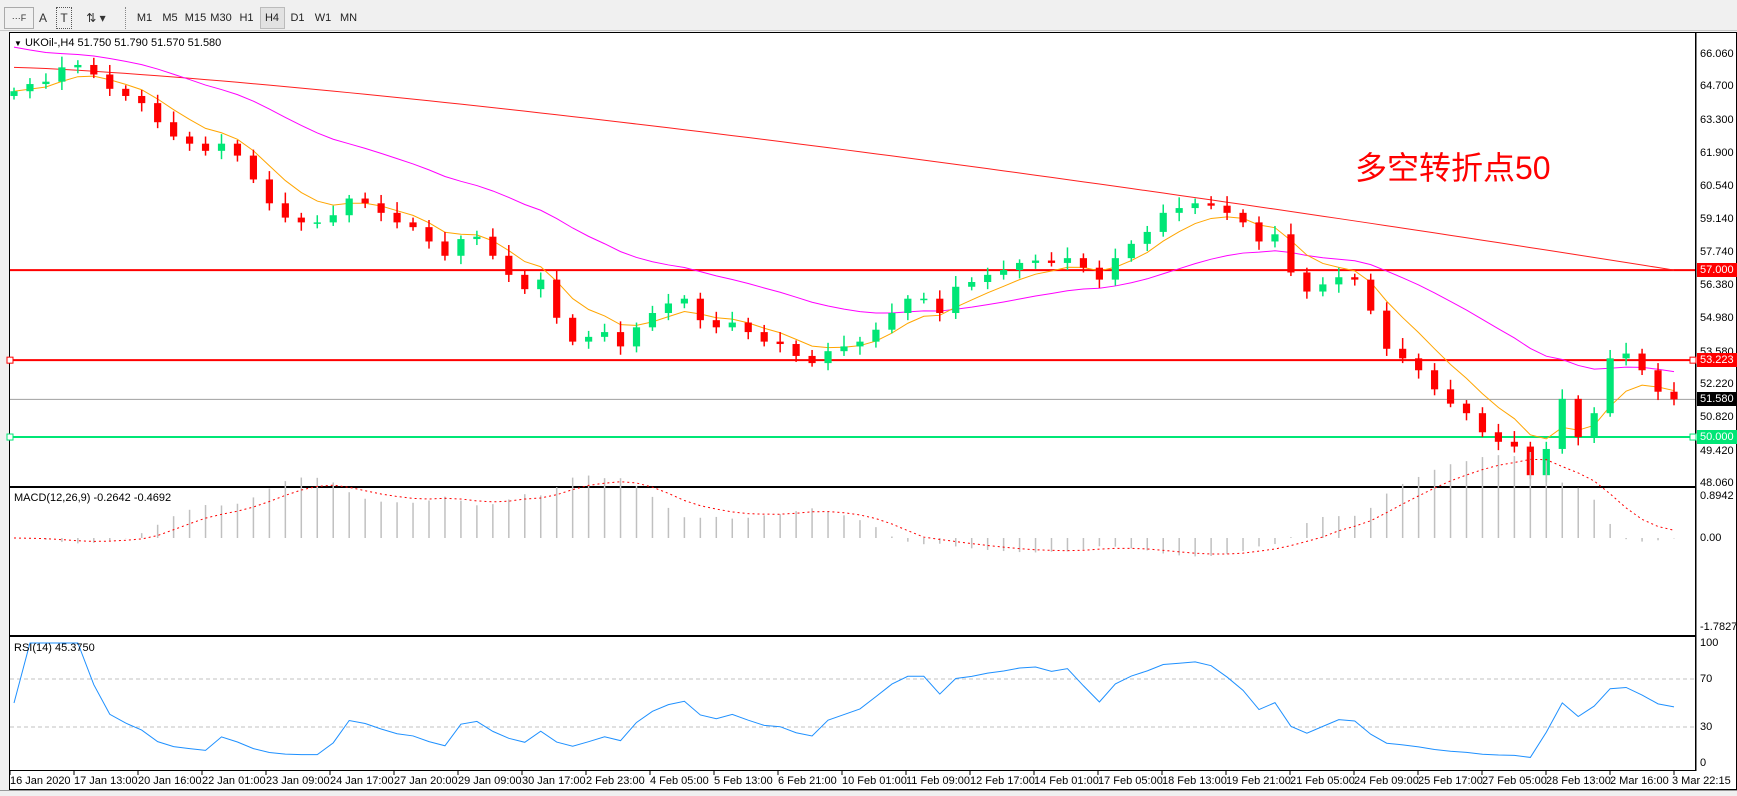 Image resolution: width=1737 pixels, height=796 pixels. What do you see at coordinates (1717, 86) in the screenshot?
I see `price-axis-label: 64.700` at bounding box center [1717, 86].